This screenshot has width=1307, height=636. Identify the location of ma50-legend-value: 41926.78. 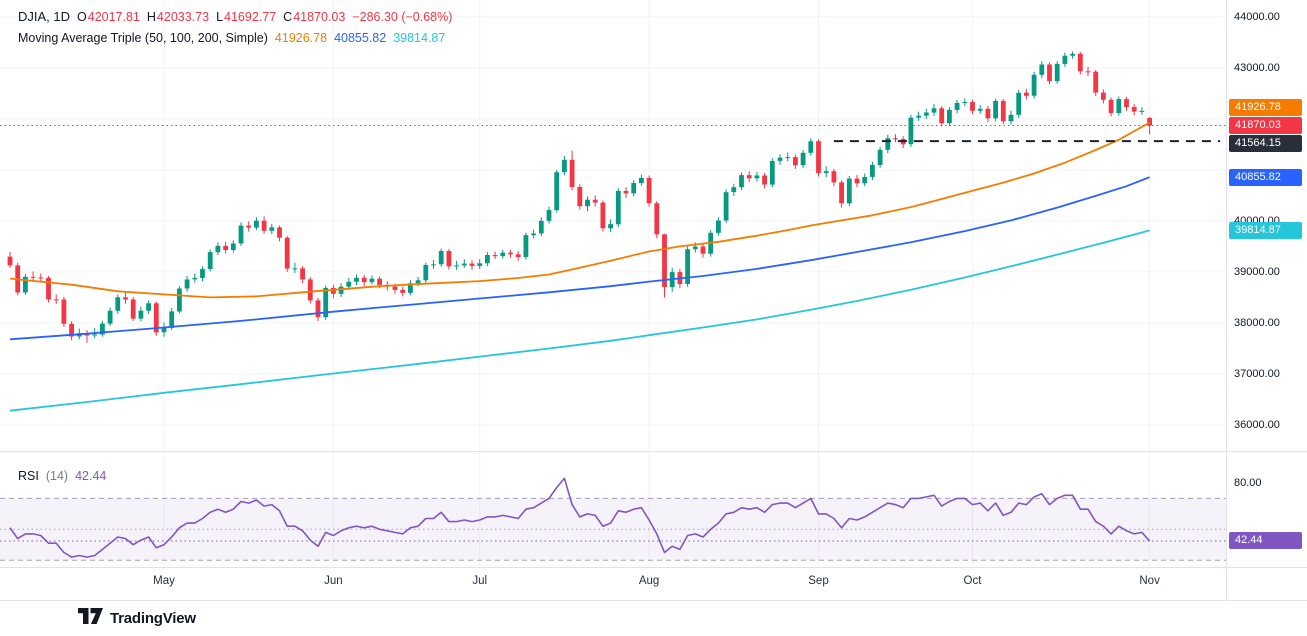
(301, 38).